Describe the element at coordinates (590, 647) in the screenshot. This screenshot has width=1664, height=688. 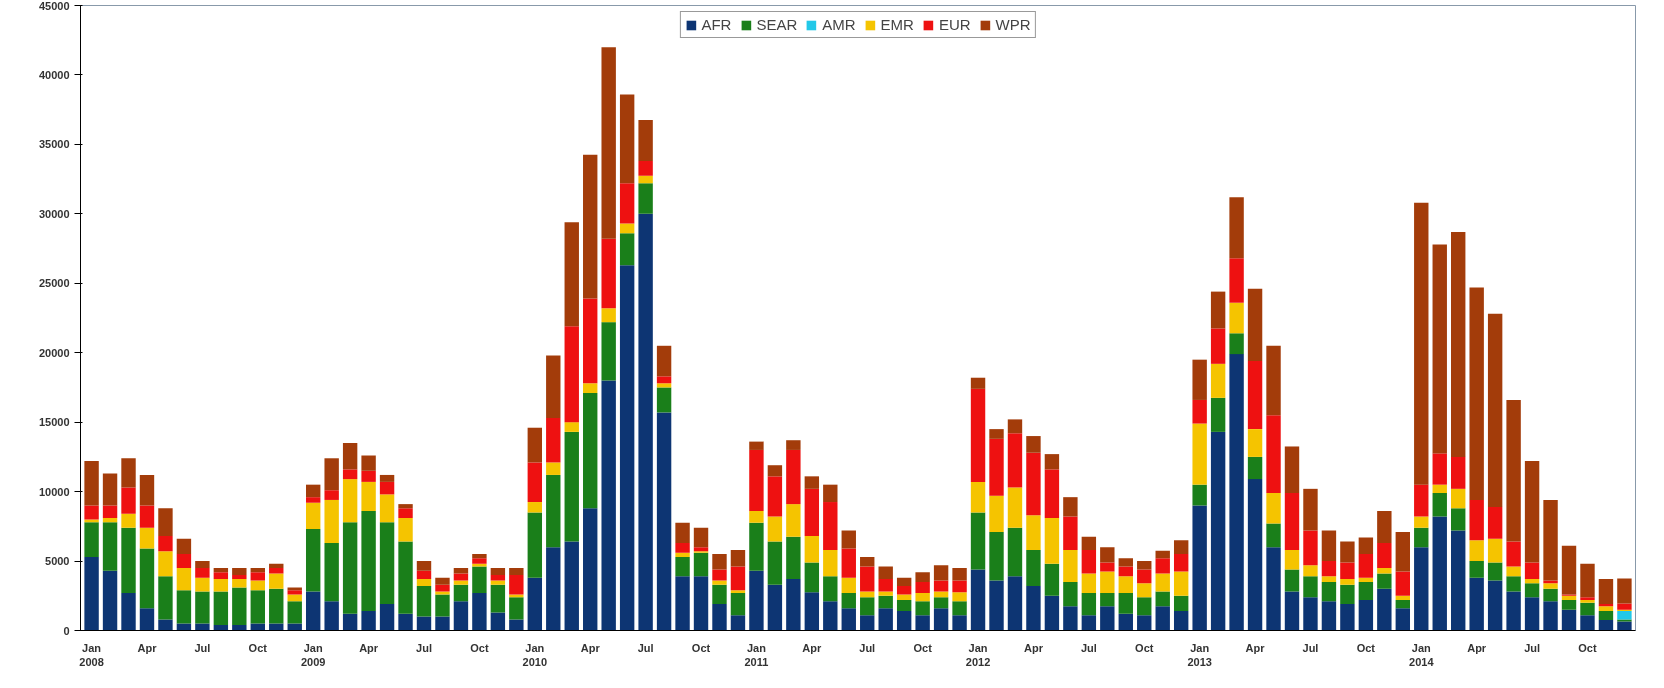
I see `x-tick-label: Apr` at that location.